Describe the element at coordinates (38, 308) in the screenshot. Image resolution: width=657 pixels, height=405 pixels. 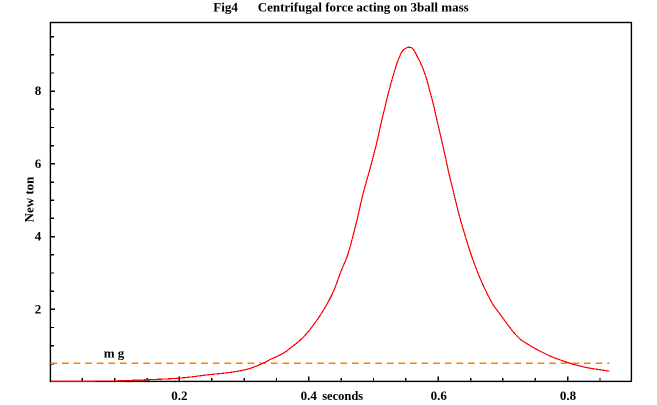
I see `svg-text: 2` at that location.